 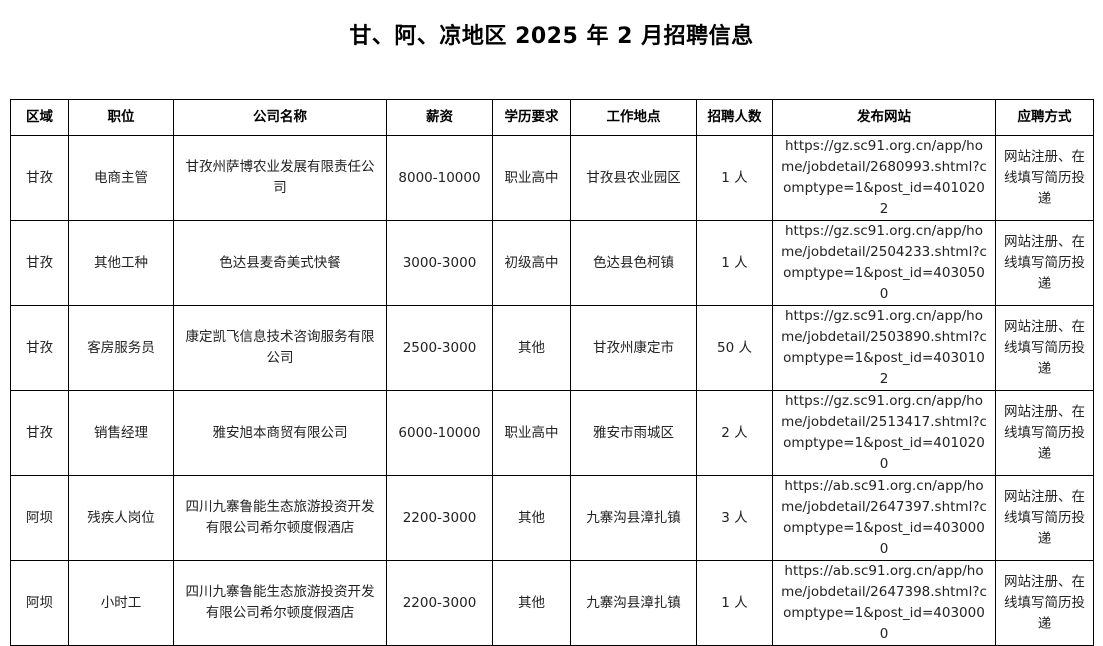 What do you see at coordinates (633, 117) in the screenshot?
I see `column-header-location: 工作地点` at bounding box center [633, 117].